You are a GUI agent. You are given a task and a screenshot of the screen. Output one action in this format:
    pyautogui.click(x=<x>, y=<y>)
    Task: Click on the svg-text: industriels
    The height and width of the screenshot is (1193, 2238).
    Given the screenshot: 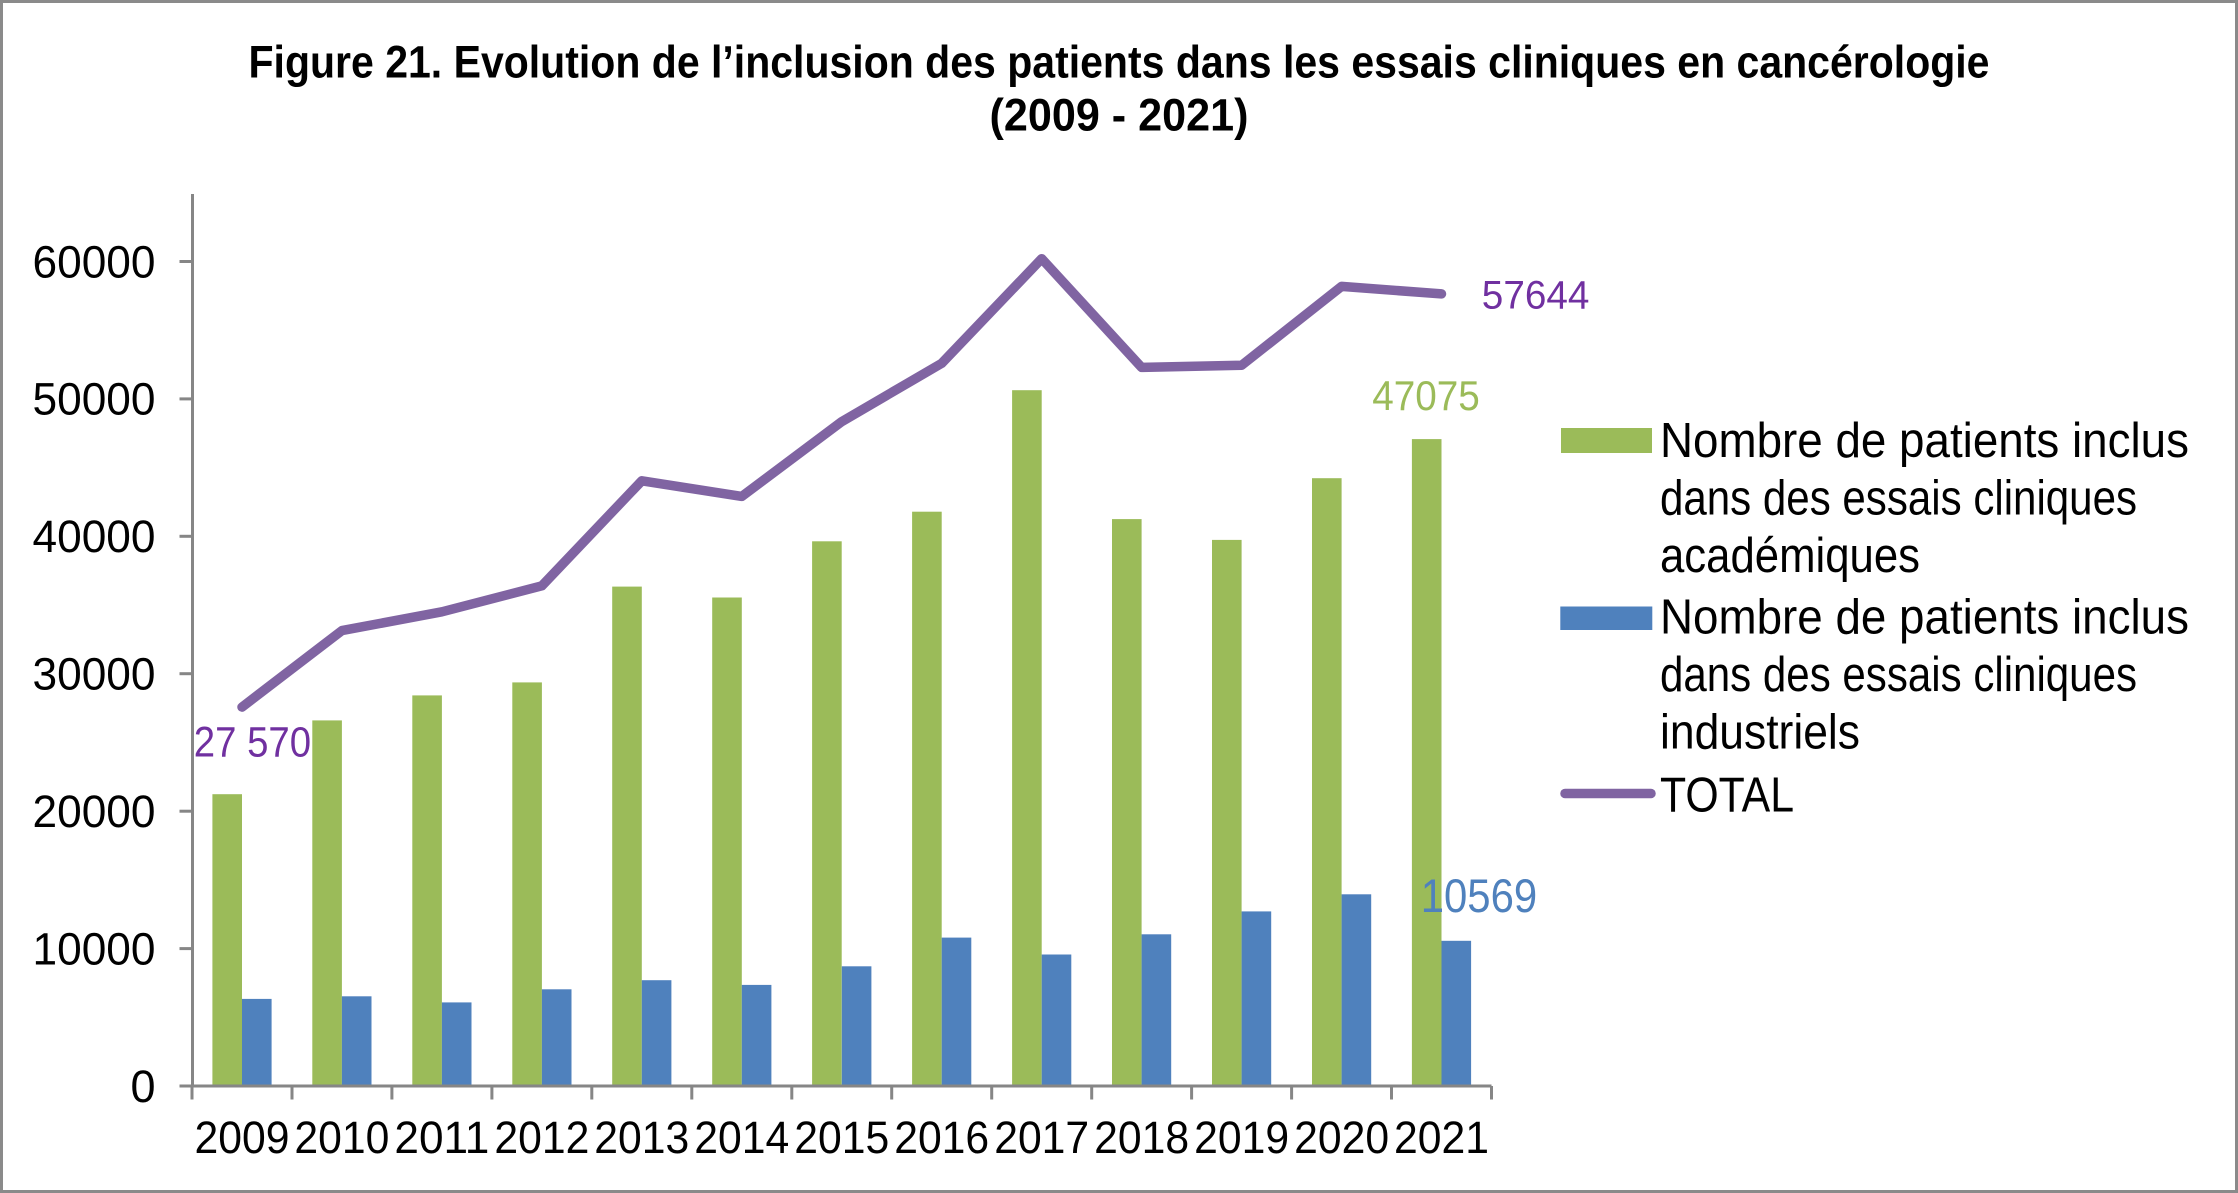 What is the action you would take?
    pyautogui.click(x=1760, y=733)
    